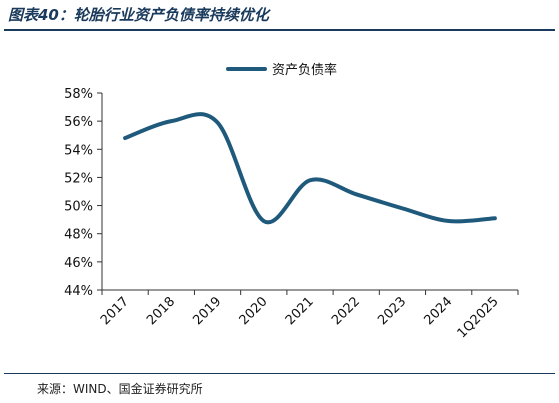  What do you see at coordinates (438, 311) in the screenshot?
I see `x-tick-label: 2024` at bounding box center [438, 311].